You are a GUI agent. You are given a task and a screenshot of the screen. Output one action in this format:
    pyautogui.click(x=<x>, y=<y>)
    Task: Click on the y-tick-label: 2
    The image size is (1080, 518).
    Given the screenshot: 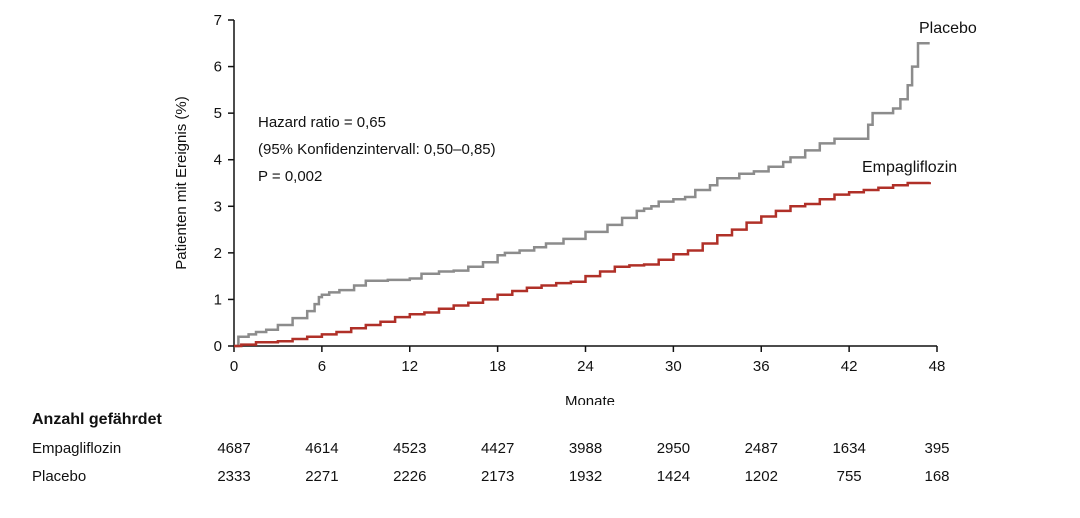 What is the action you would take?
    pyautogui.click(x=218, y=253)
    